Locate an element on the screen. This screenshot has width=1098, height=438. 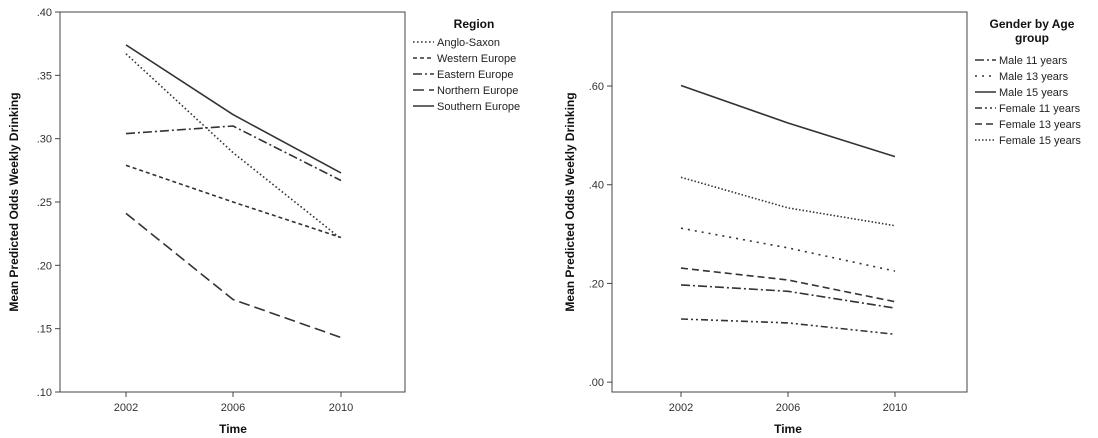
legend-label: Female 15 years is located at coordinates (1040, 141).